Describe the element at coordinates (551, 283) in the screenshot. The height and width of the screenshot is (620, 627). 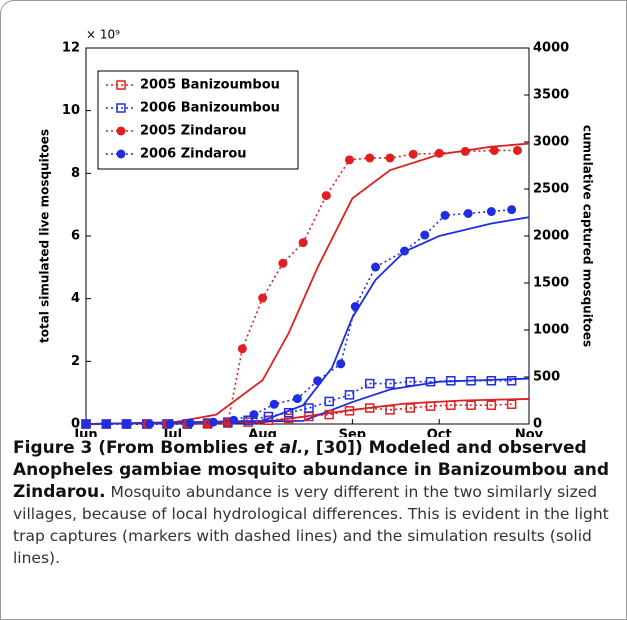
I see `y2-tick-label: 1500` at that location.